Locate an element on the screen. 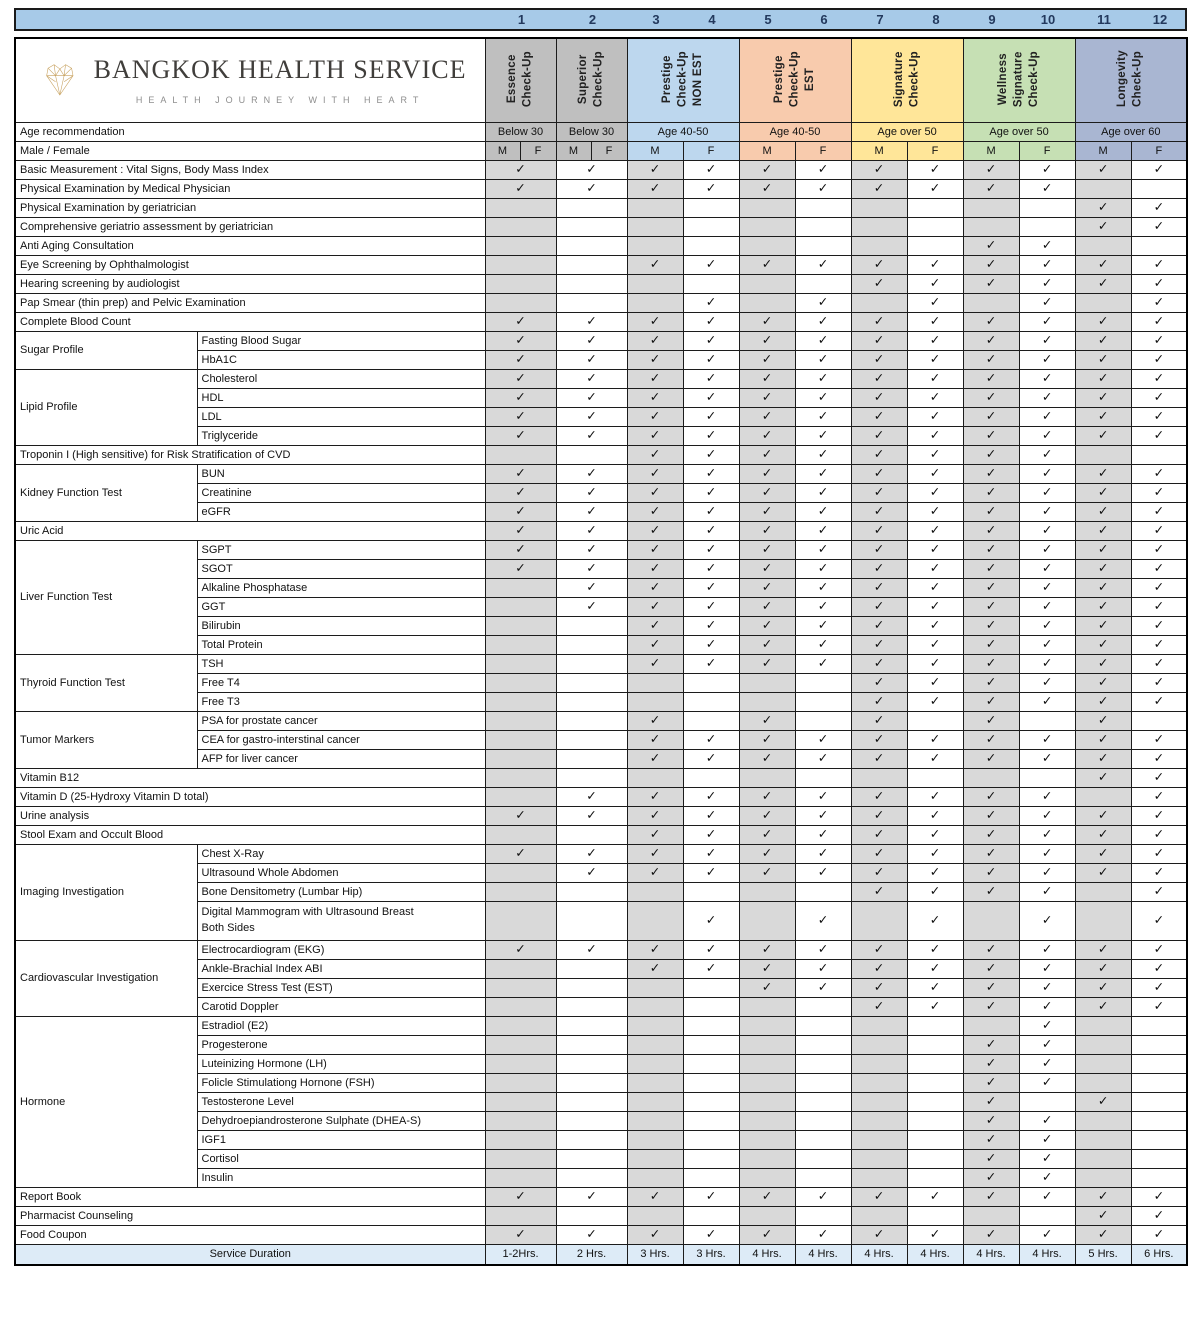 The width and height of the screenshot is (1200, 1332). table-row: Physical Examination by geriatrician ✓ ✓ is located at coordinates (601, 207).